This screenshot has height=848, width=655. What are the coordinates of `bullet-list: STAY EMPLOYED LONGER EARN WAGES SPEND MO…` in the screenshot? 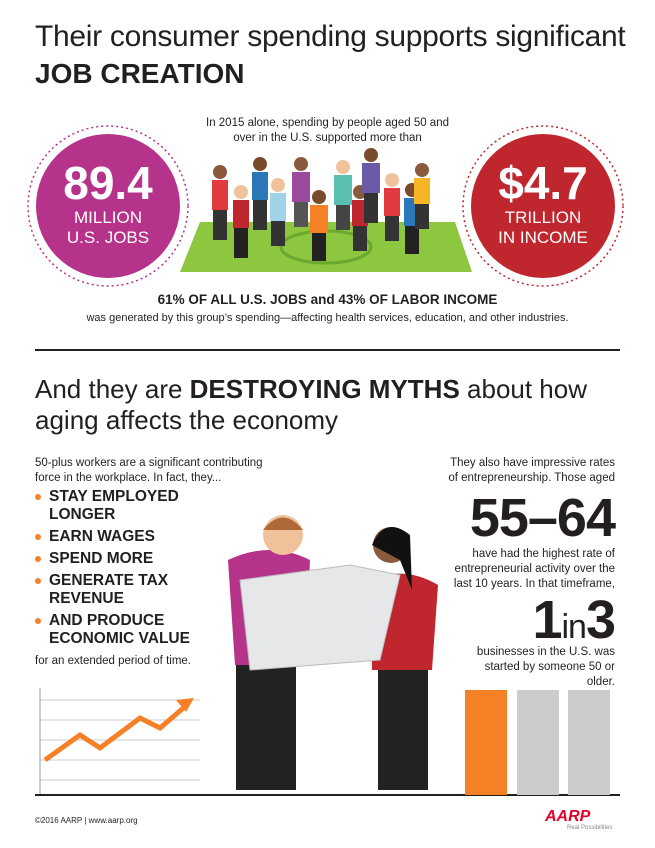 It's located at (125, 570).